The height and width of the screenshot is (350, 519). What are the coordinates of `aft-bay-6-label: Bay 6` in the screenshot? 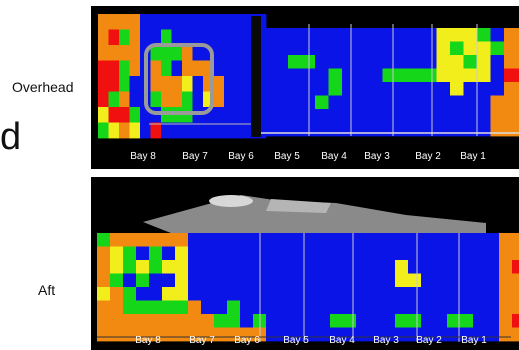 It's located at (247, 340).